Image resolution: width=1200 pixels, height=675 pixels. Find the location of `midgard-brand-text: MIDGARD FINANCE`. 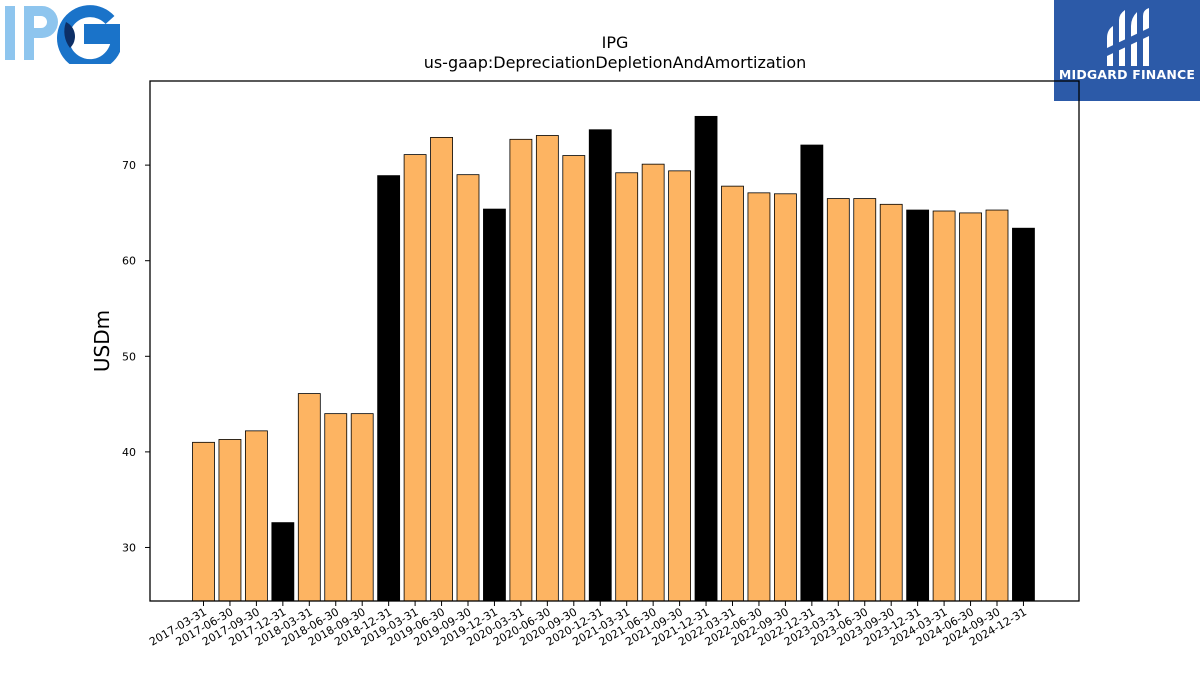

midgard-brand-text: MIDGARD FINANCE is located at coordinates (1127, 74).